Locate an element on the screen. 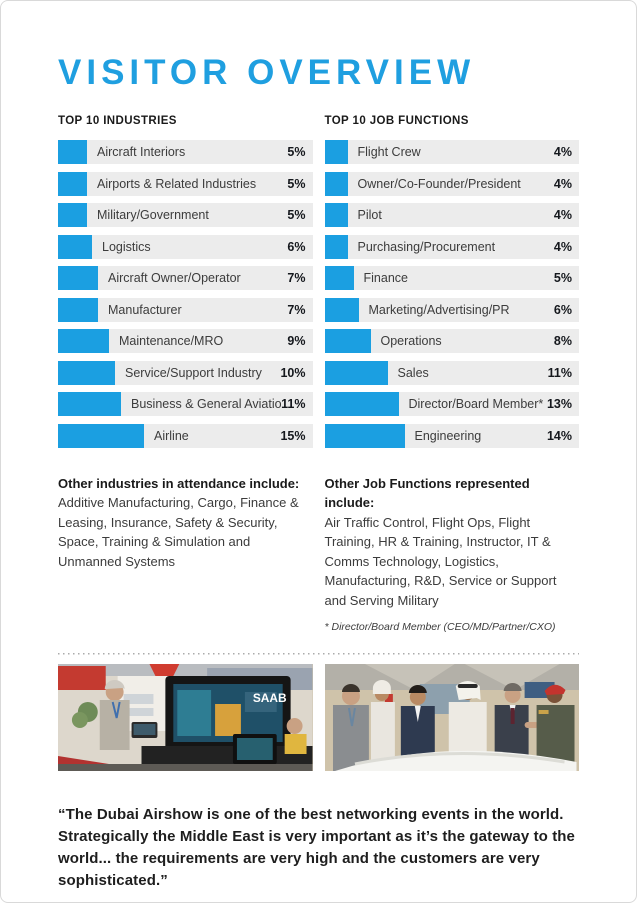 Image resolution: width=637 pixels, height=903 pixels. industries-chart-heading: TOP 10 INDUSTRIES is located at coordinates (117, 121).